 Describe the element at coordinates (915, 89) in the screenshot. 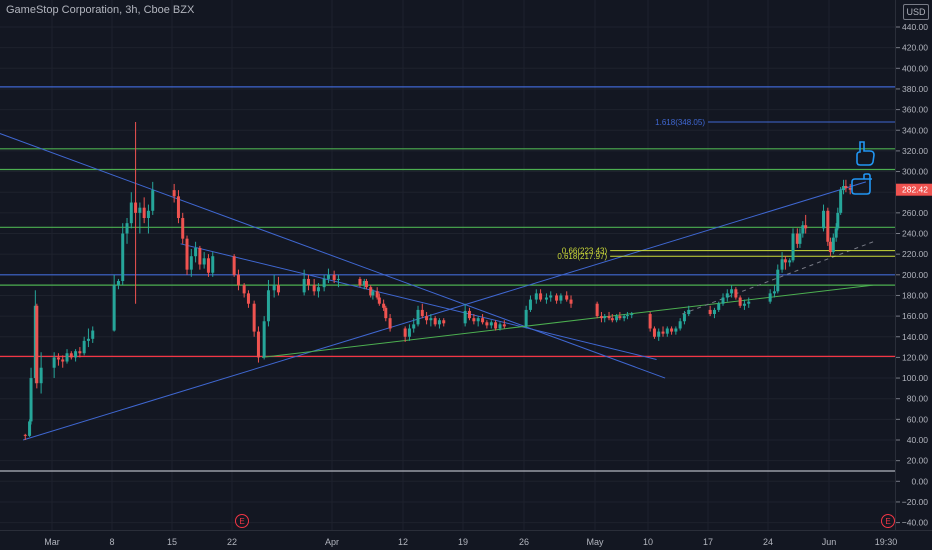

I see `price-tick-label: 380.00` at that location.